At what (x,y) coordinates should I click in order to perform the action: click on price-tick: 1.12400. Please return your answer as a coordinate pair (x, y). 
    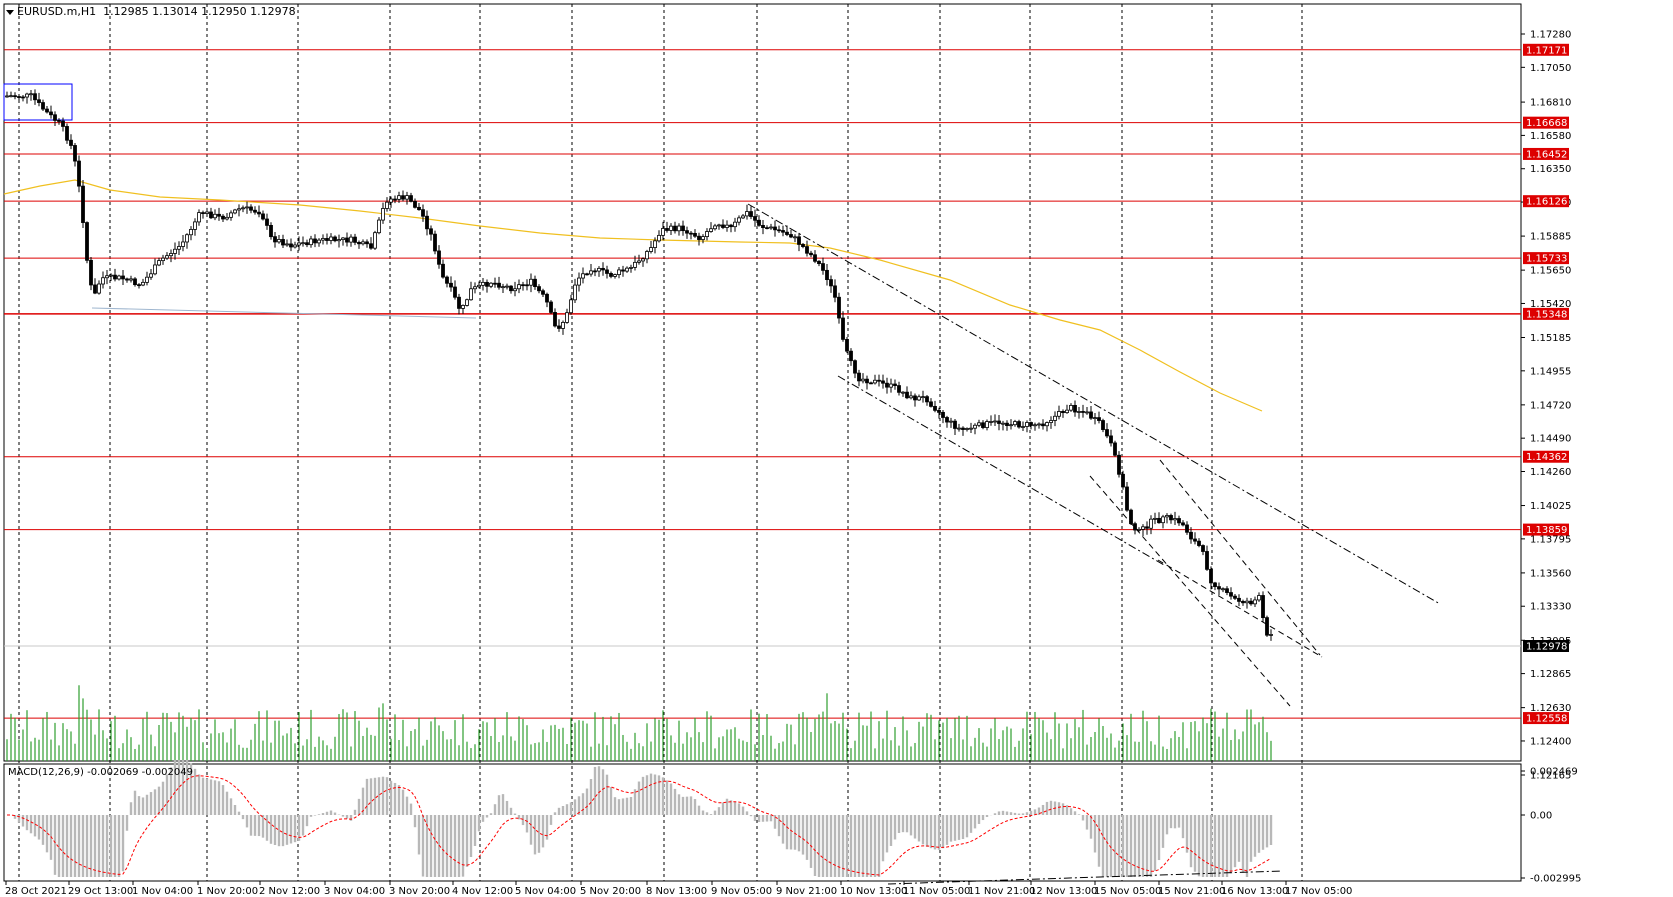
    Looking at the image, I should click on (1550, 741).